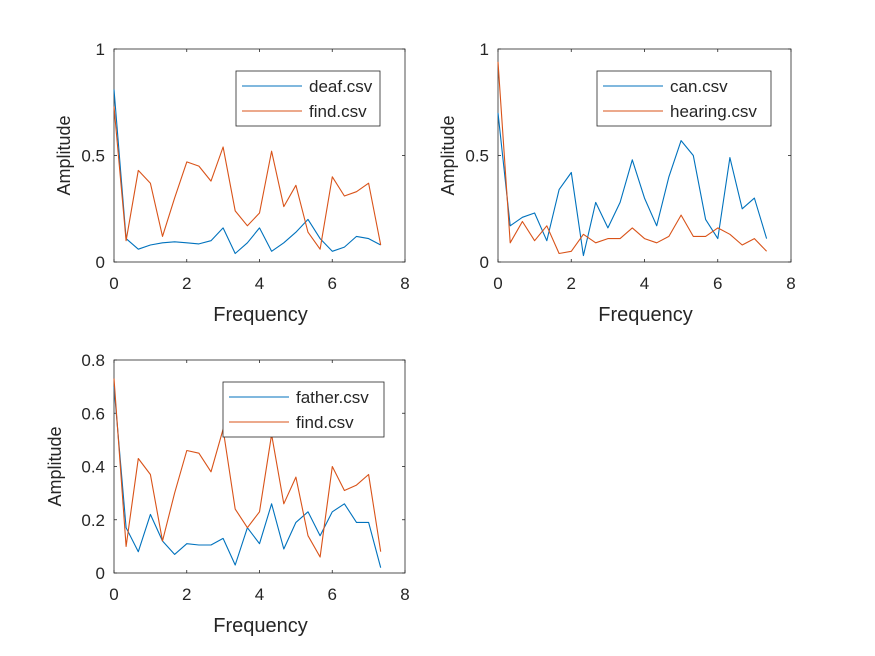  What do you see at coordinates (332, 397) in the screenshot?
I see `legend-label: father.csv` at bounding box center [332, 397].